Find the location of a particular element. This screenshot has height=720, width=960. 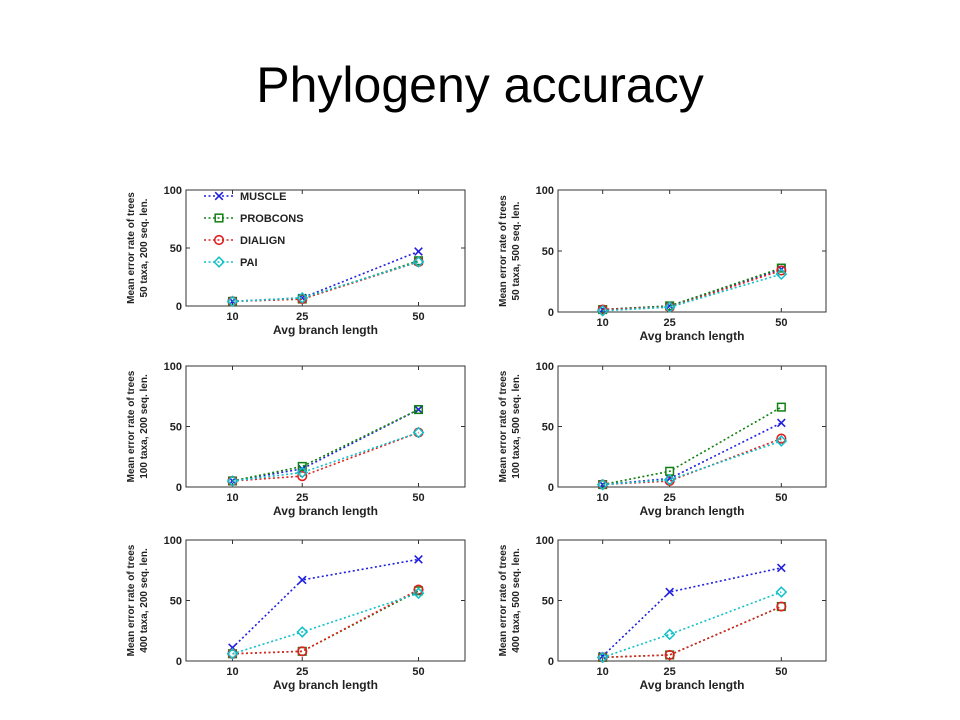

legend-item-pai: PAI is located at coordinates (231, 262).